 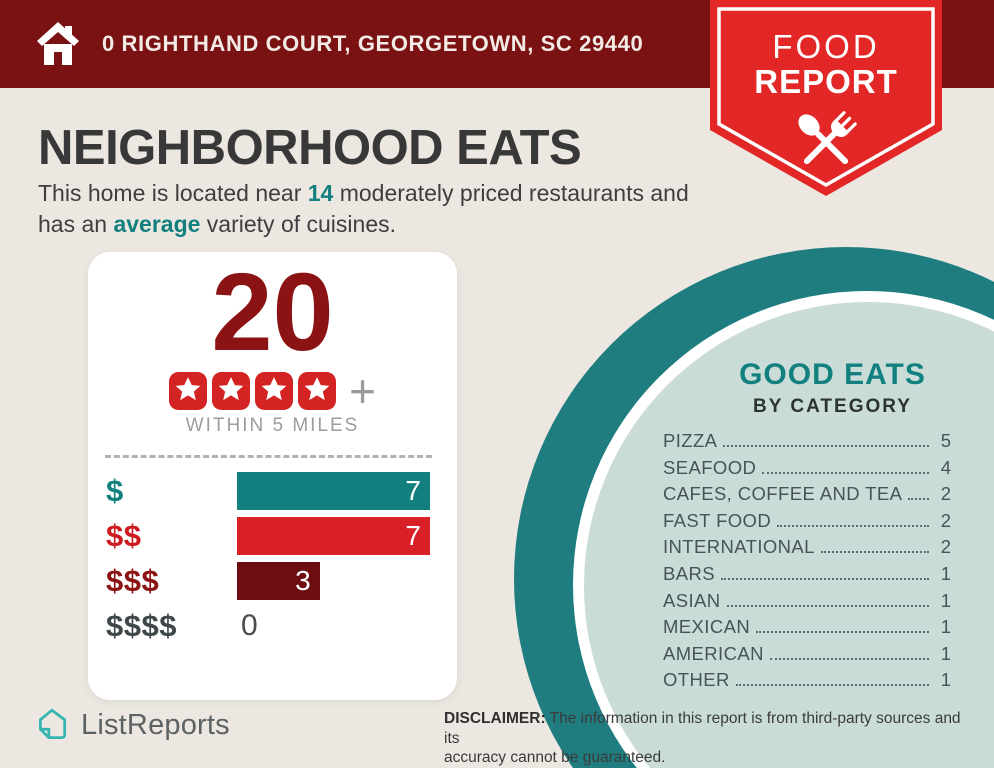 I want to click on brand-name: ListReports, so click(x=155, y=724).